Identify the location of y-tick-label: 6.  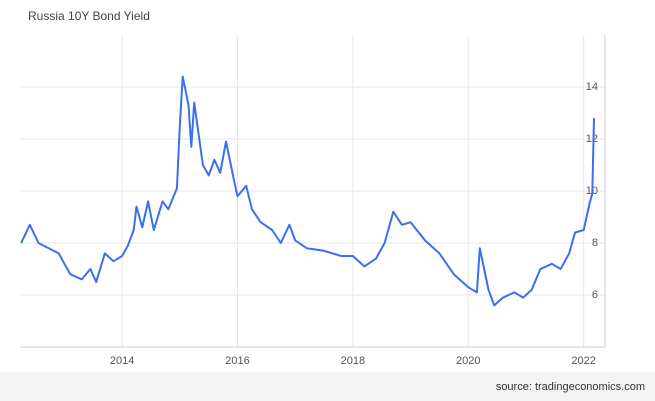
(595, 295).